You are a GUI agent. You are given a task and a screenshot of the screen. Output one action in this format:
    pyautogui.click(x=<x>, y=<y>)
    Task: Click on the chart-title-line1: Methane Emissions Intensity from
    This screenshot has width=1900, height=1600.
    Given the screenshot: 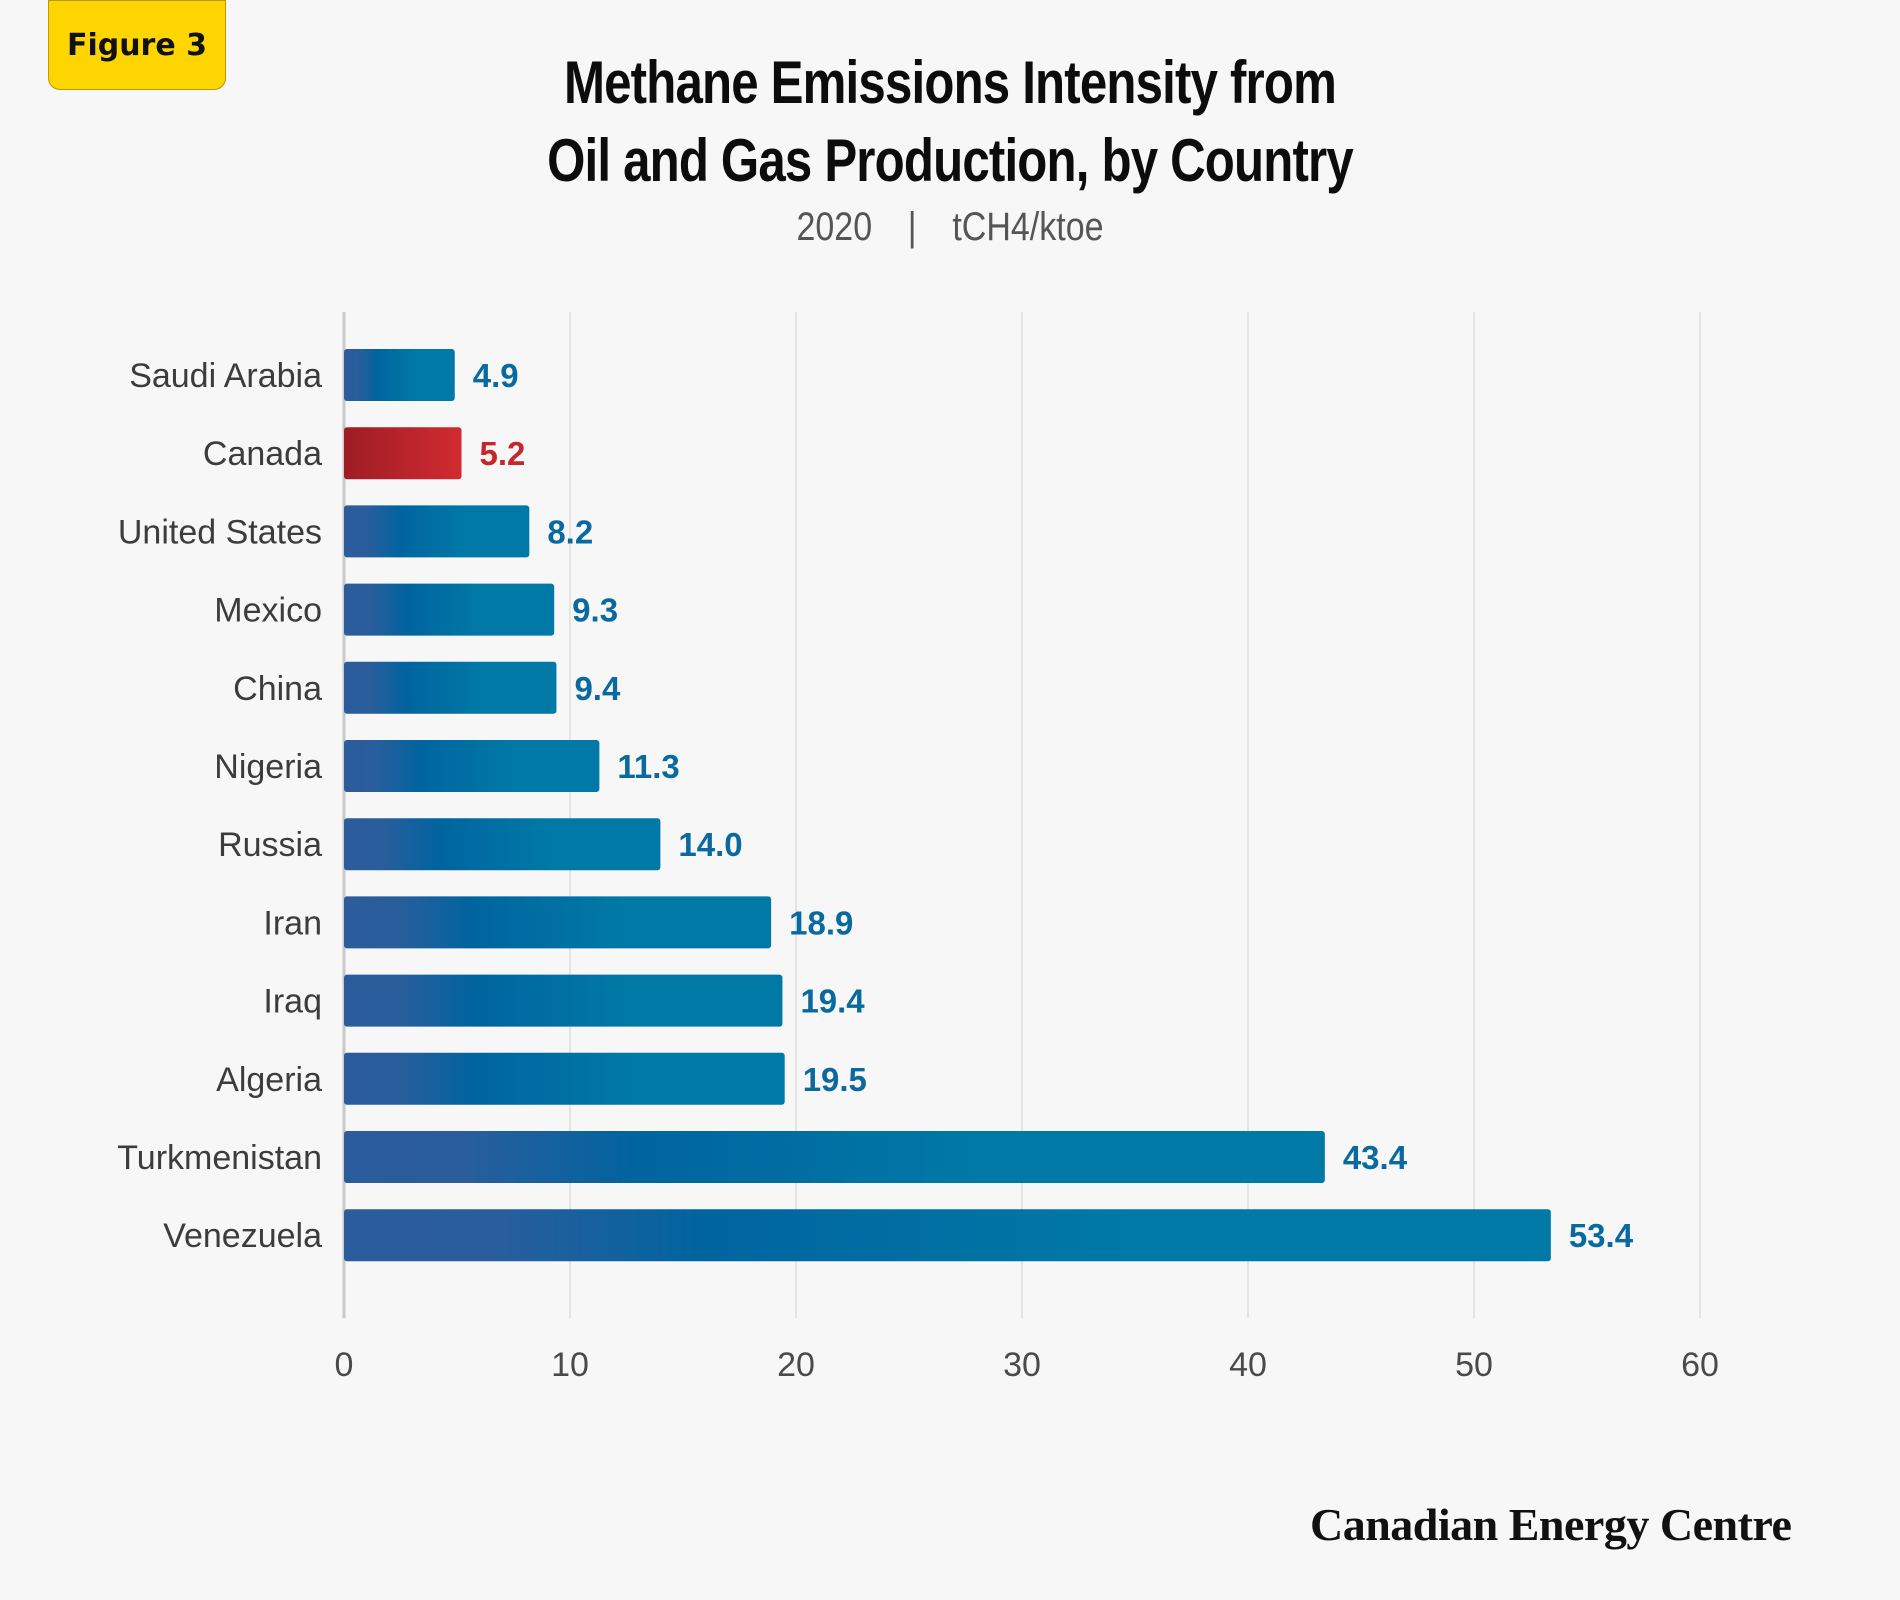 What is the action you would take?
    pyautogui.click(x=950, y=82)
    